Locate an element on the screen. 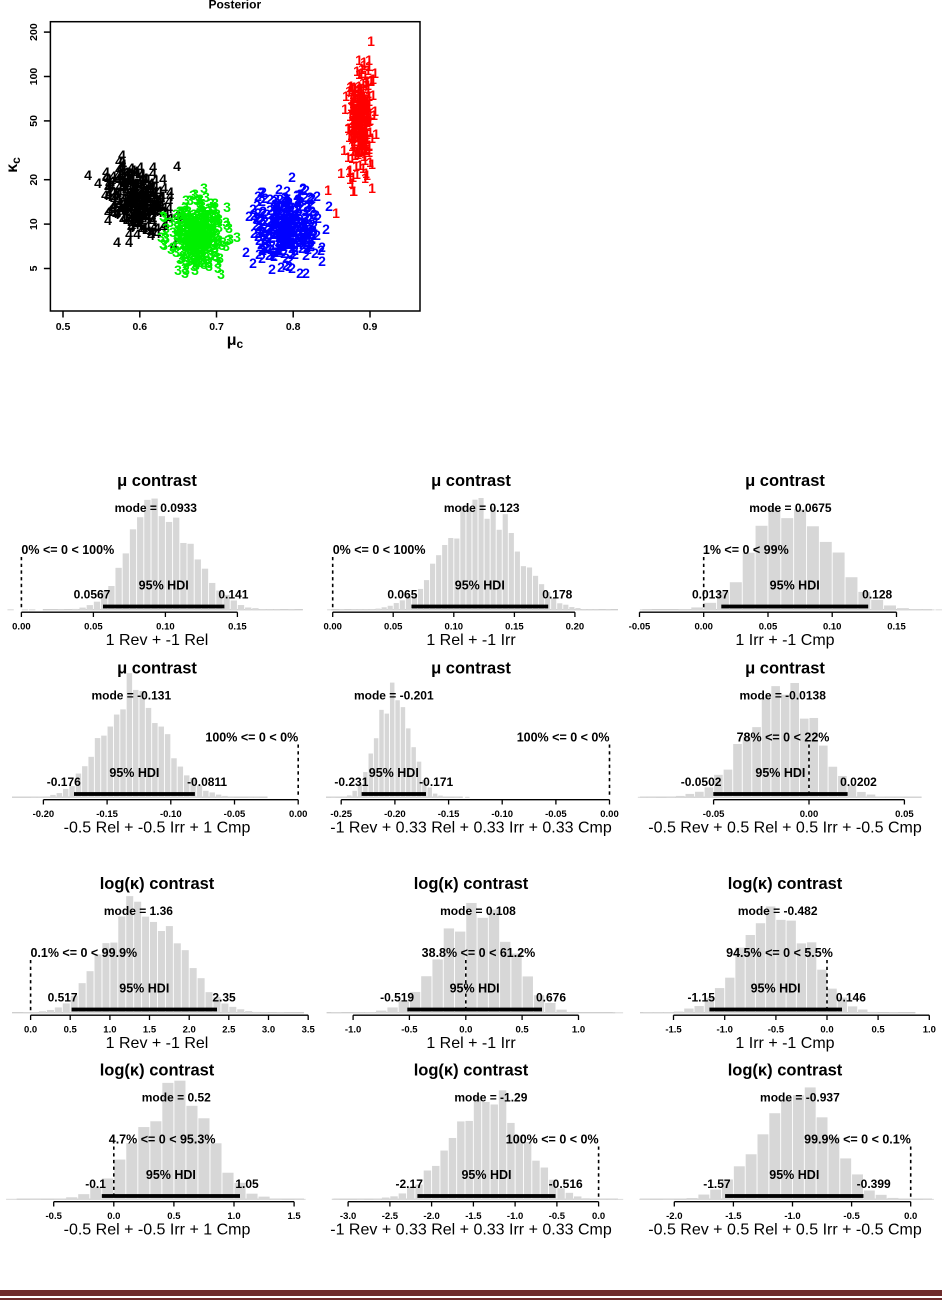  svg-text: -0.05 is located at coordinates (556, 814).